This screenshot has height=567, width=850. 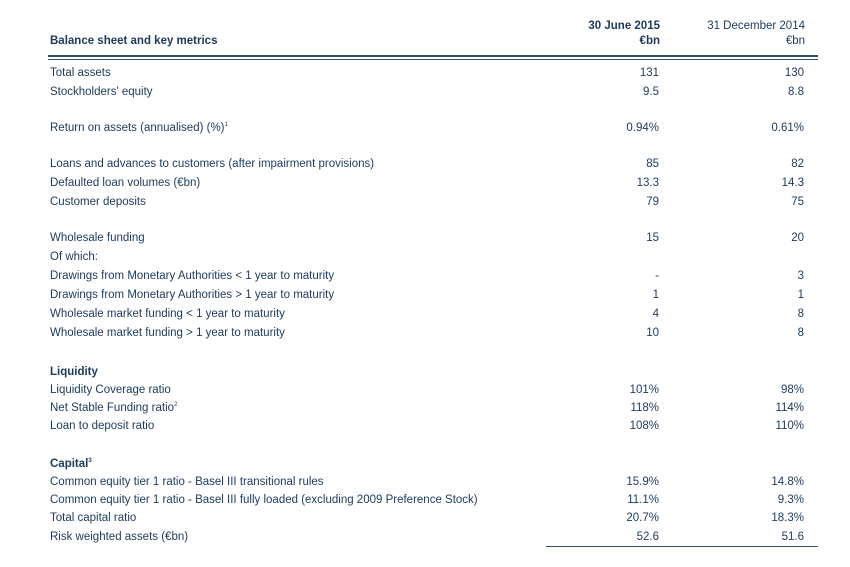 What do you see at coordinates (657, 276) in the screenshot?
I see `value-30-june-2015: -` at bounding box center [657, 276].